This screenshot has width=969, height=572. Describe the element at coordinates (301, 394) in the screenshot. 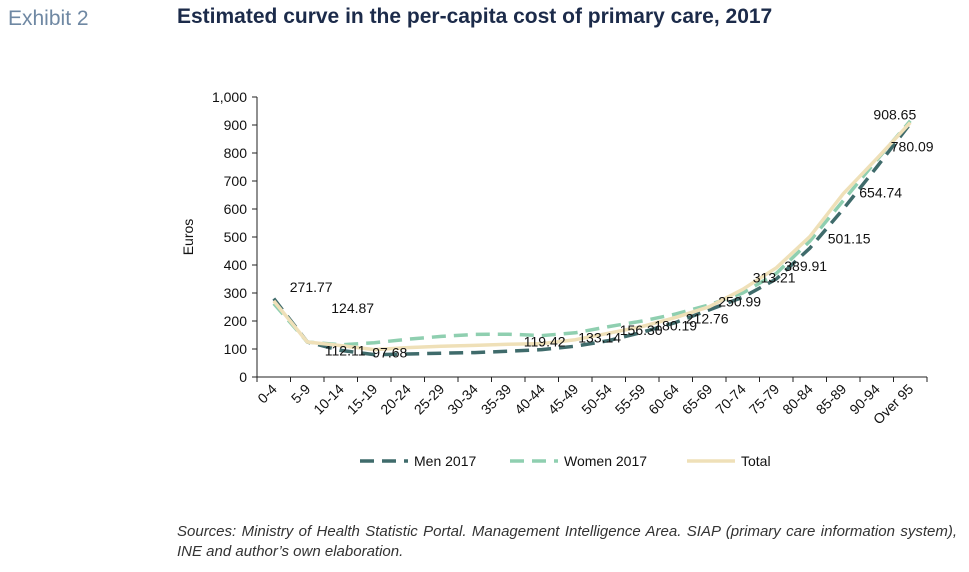

I see `x-tick-label: 5-9` at that location.